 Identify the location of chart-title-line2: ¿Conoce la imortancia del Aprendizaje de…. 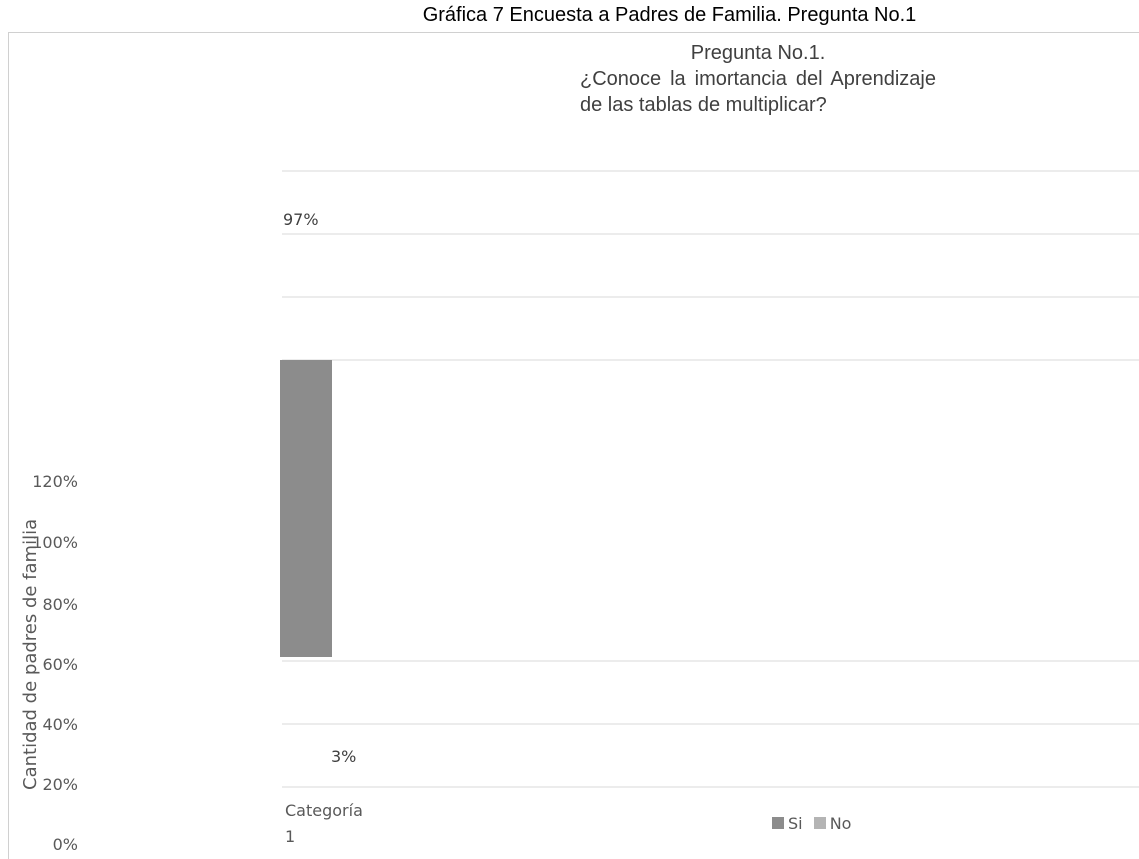
(758, 92).